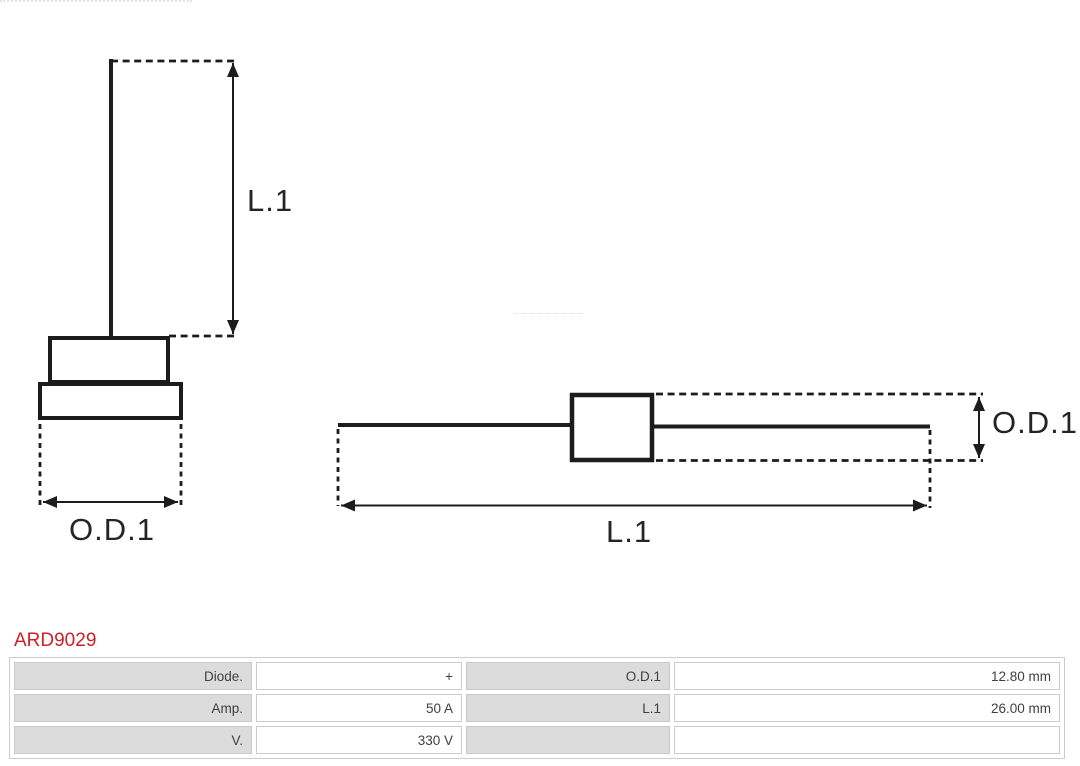 This screenshot has height=766, width=1080. I want to click on spec-row: Diode. + O.D.1 12.80 mm, so click(537, 676).